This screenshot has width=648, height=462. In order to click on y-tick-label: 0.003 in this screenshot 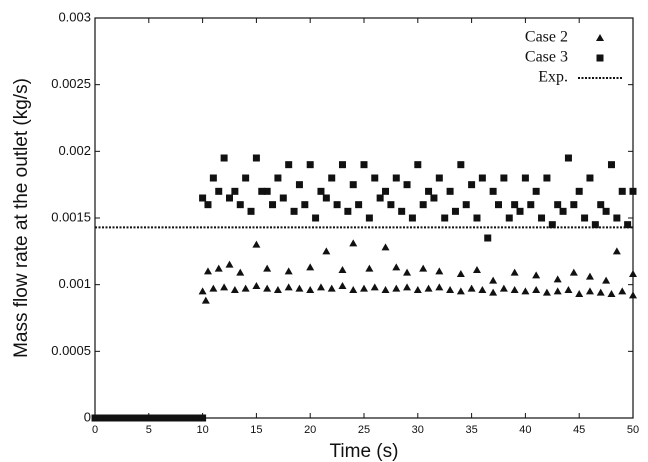, I will do `click(74, 16)`.